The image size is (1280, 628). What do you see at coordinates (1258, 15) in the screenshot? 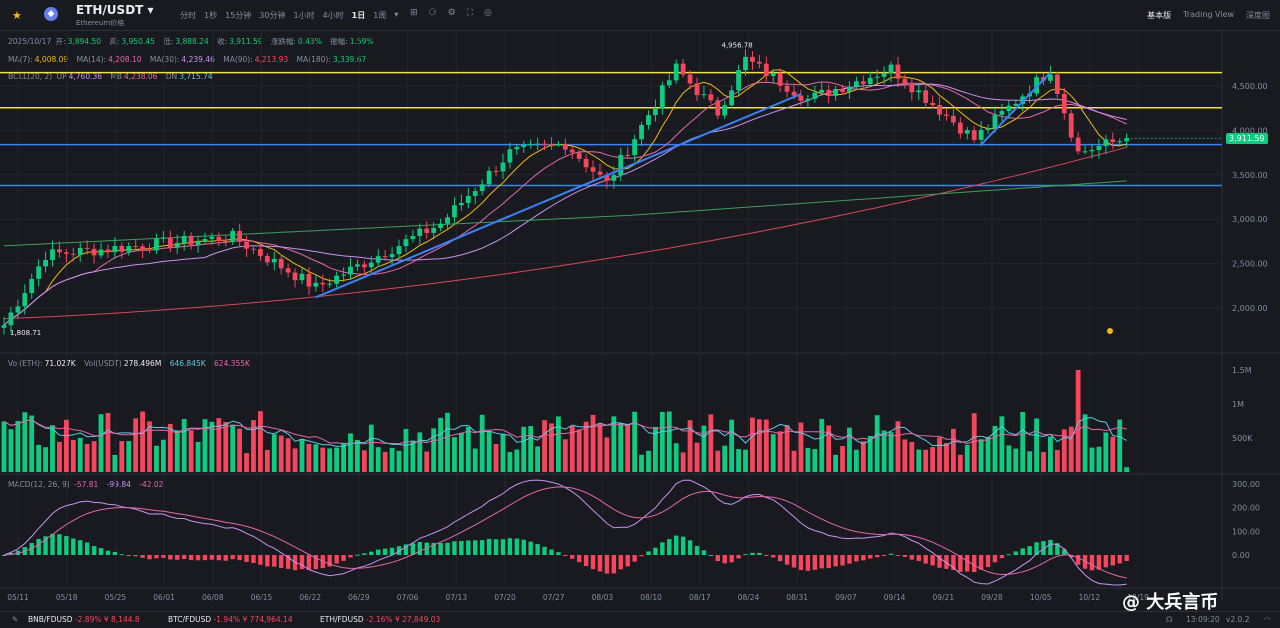
I see `tab-view-depth: 深度图` at bounding box center [1258, 15].